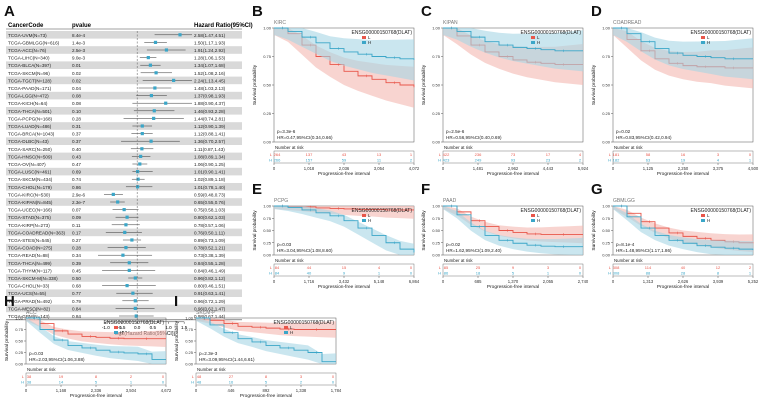  Describe the element at coordinates (648, 267) in the screenshot. I see `risk-count: 114` at that location.